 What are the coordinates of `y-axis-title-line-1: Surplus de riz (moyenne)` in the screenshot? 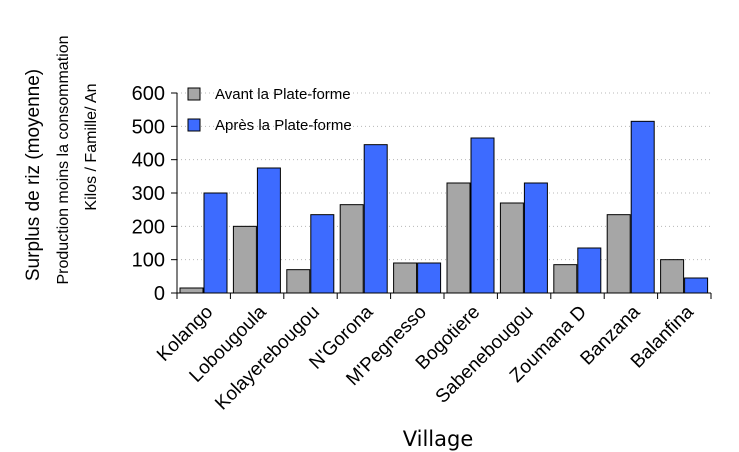 It's located at (33, 175).